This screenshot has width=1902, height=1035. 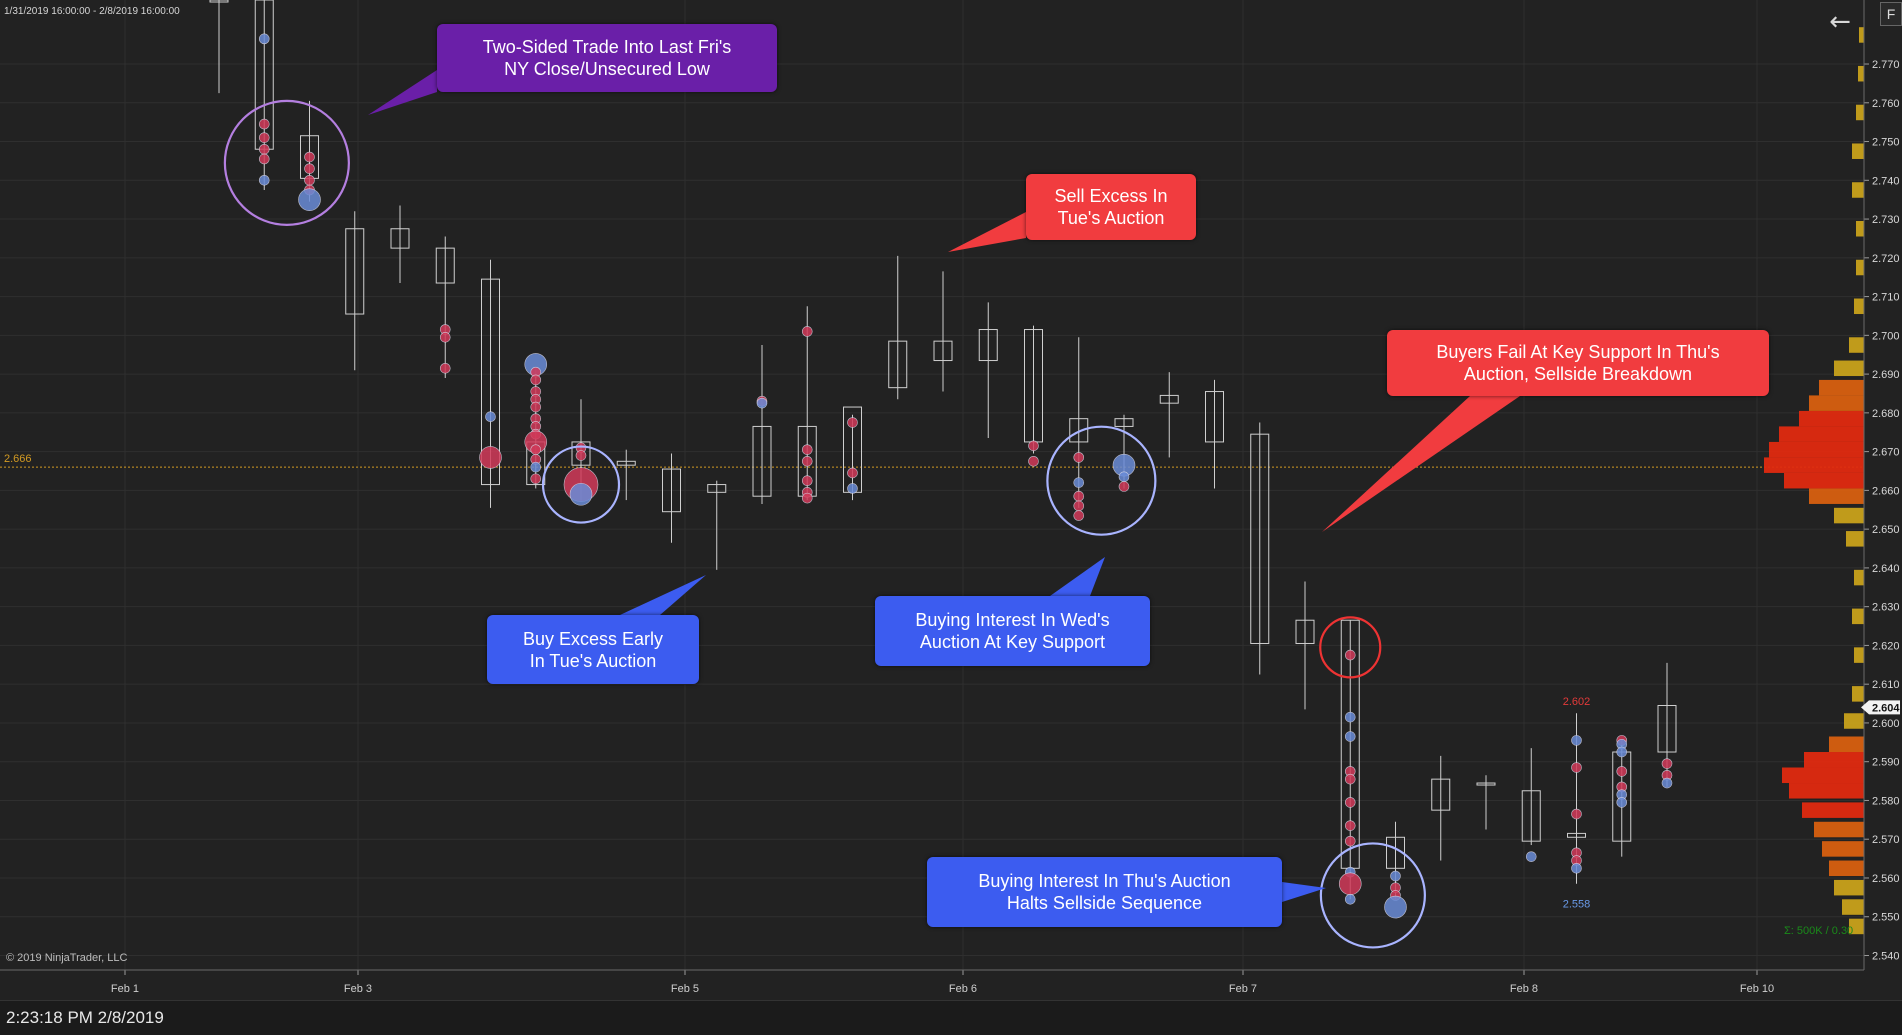 What do you see at coordinates (1886, 957) in the screenshot?
I see `y-tick-label: 2.540` at bounding box center [1886, 957].